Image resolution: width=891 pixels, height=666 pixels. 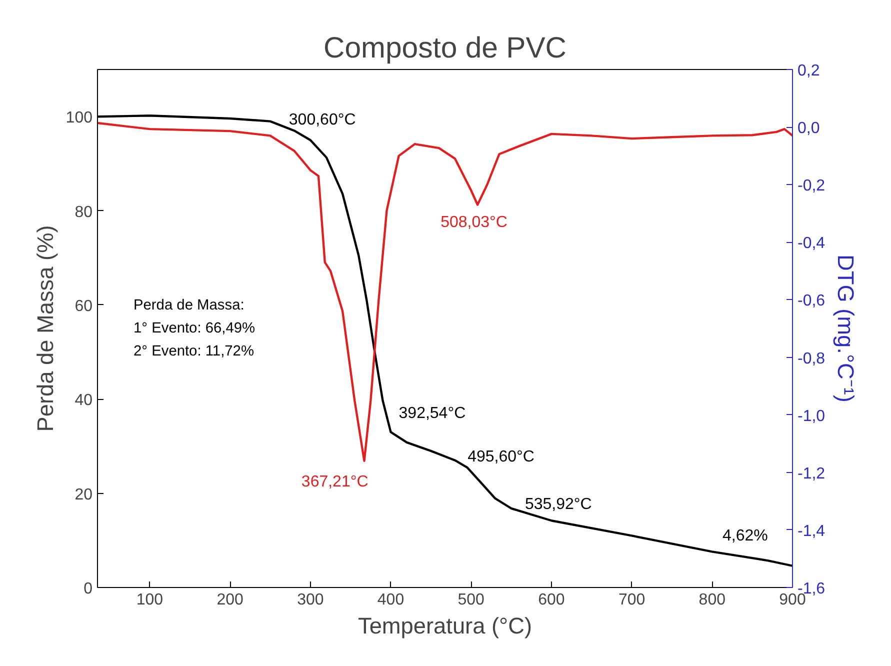 I want to click on y-tick-label: 100, so click(x=79, y=118).